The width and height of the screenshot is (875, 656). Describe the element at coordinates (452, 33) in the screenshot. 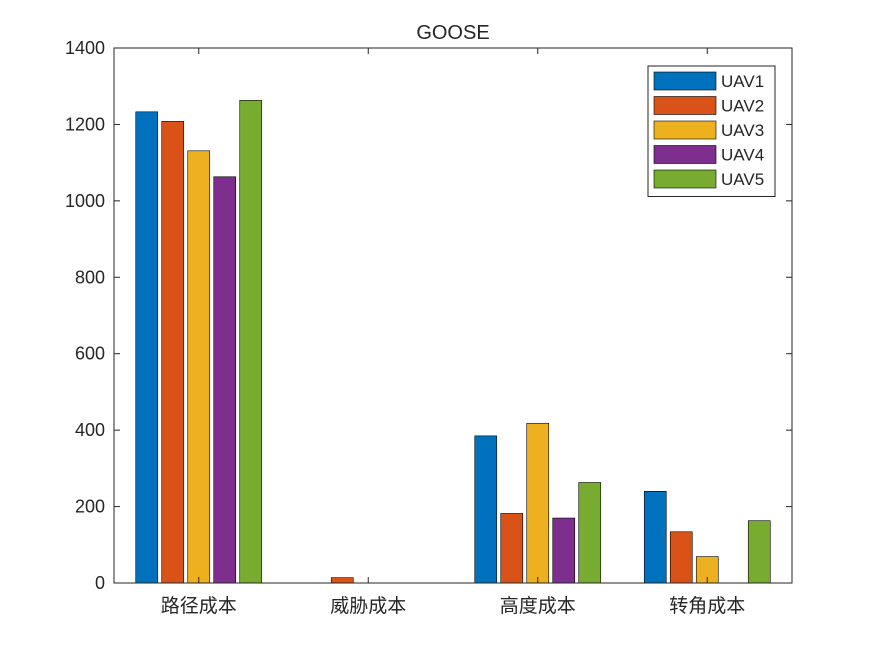

I see `chart-title: GOOSE` at that location.